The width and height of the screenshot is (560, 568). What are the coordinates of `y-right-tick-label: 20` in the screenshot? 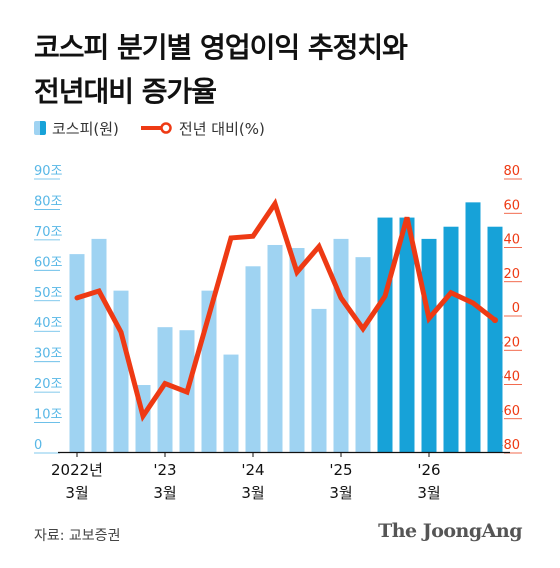 It's located at (511, 274).